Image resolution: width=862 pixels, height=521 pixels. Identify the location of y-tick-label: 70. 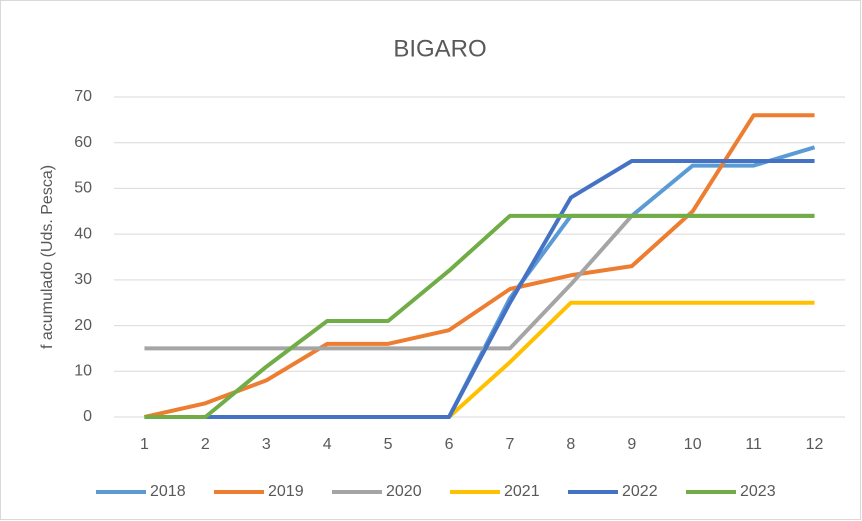
(83, 96).